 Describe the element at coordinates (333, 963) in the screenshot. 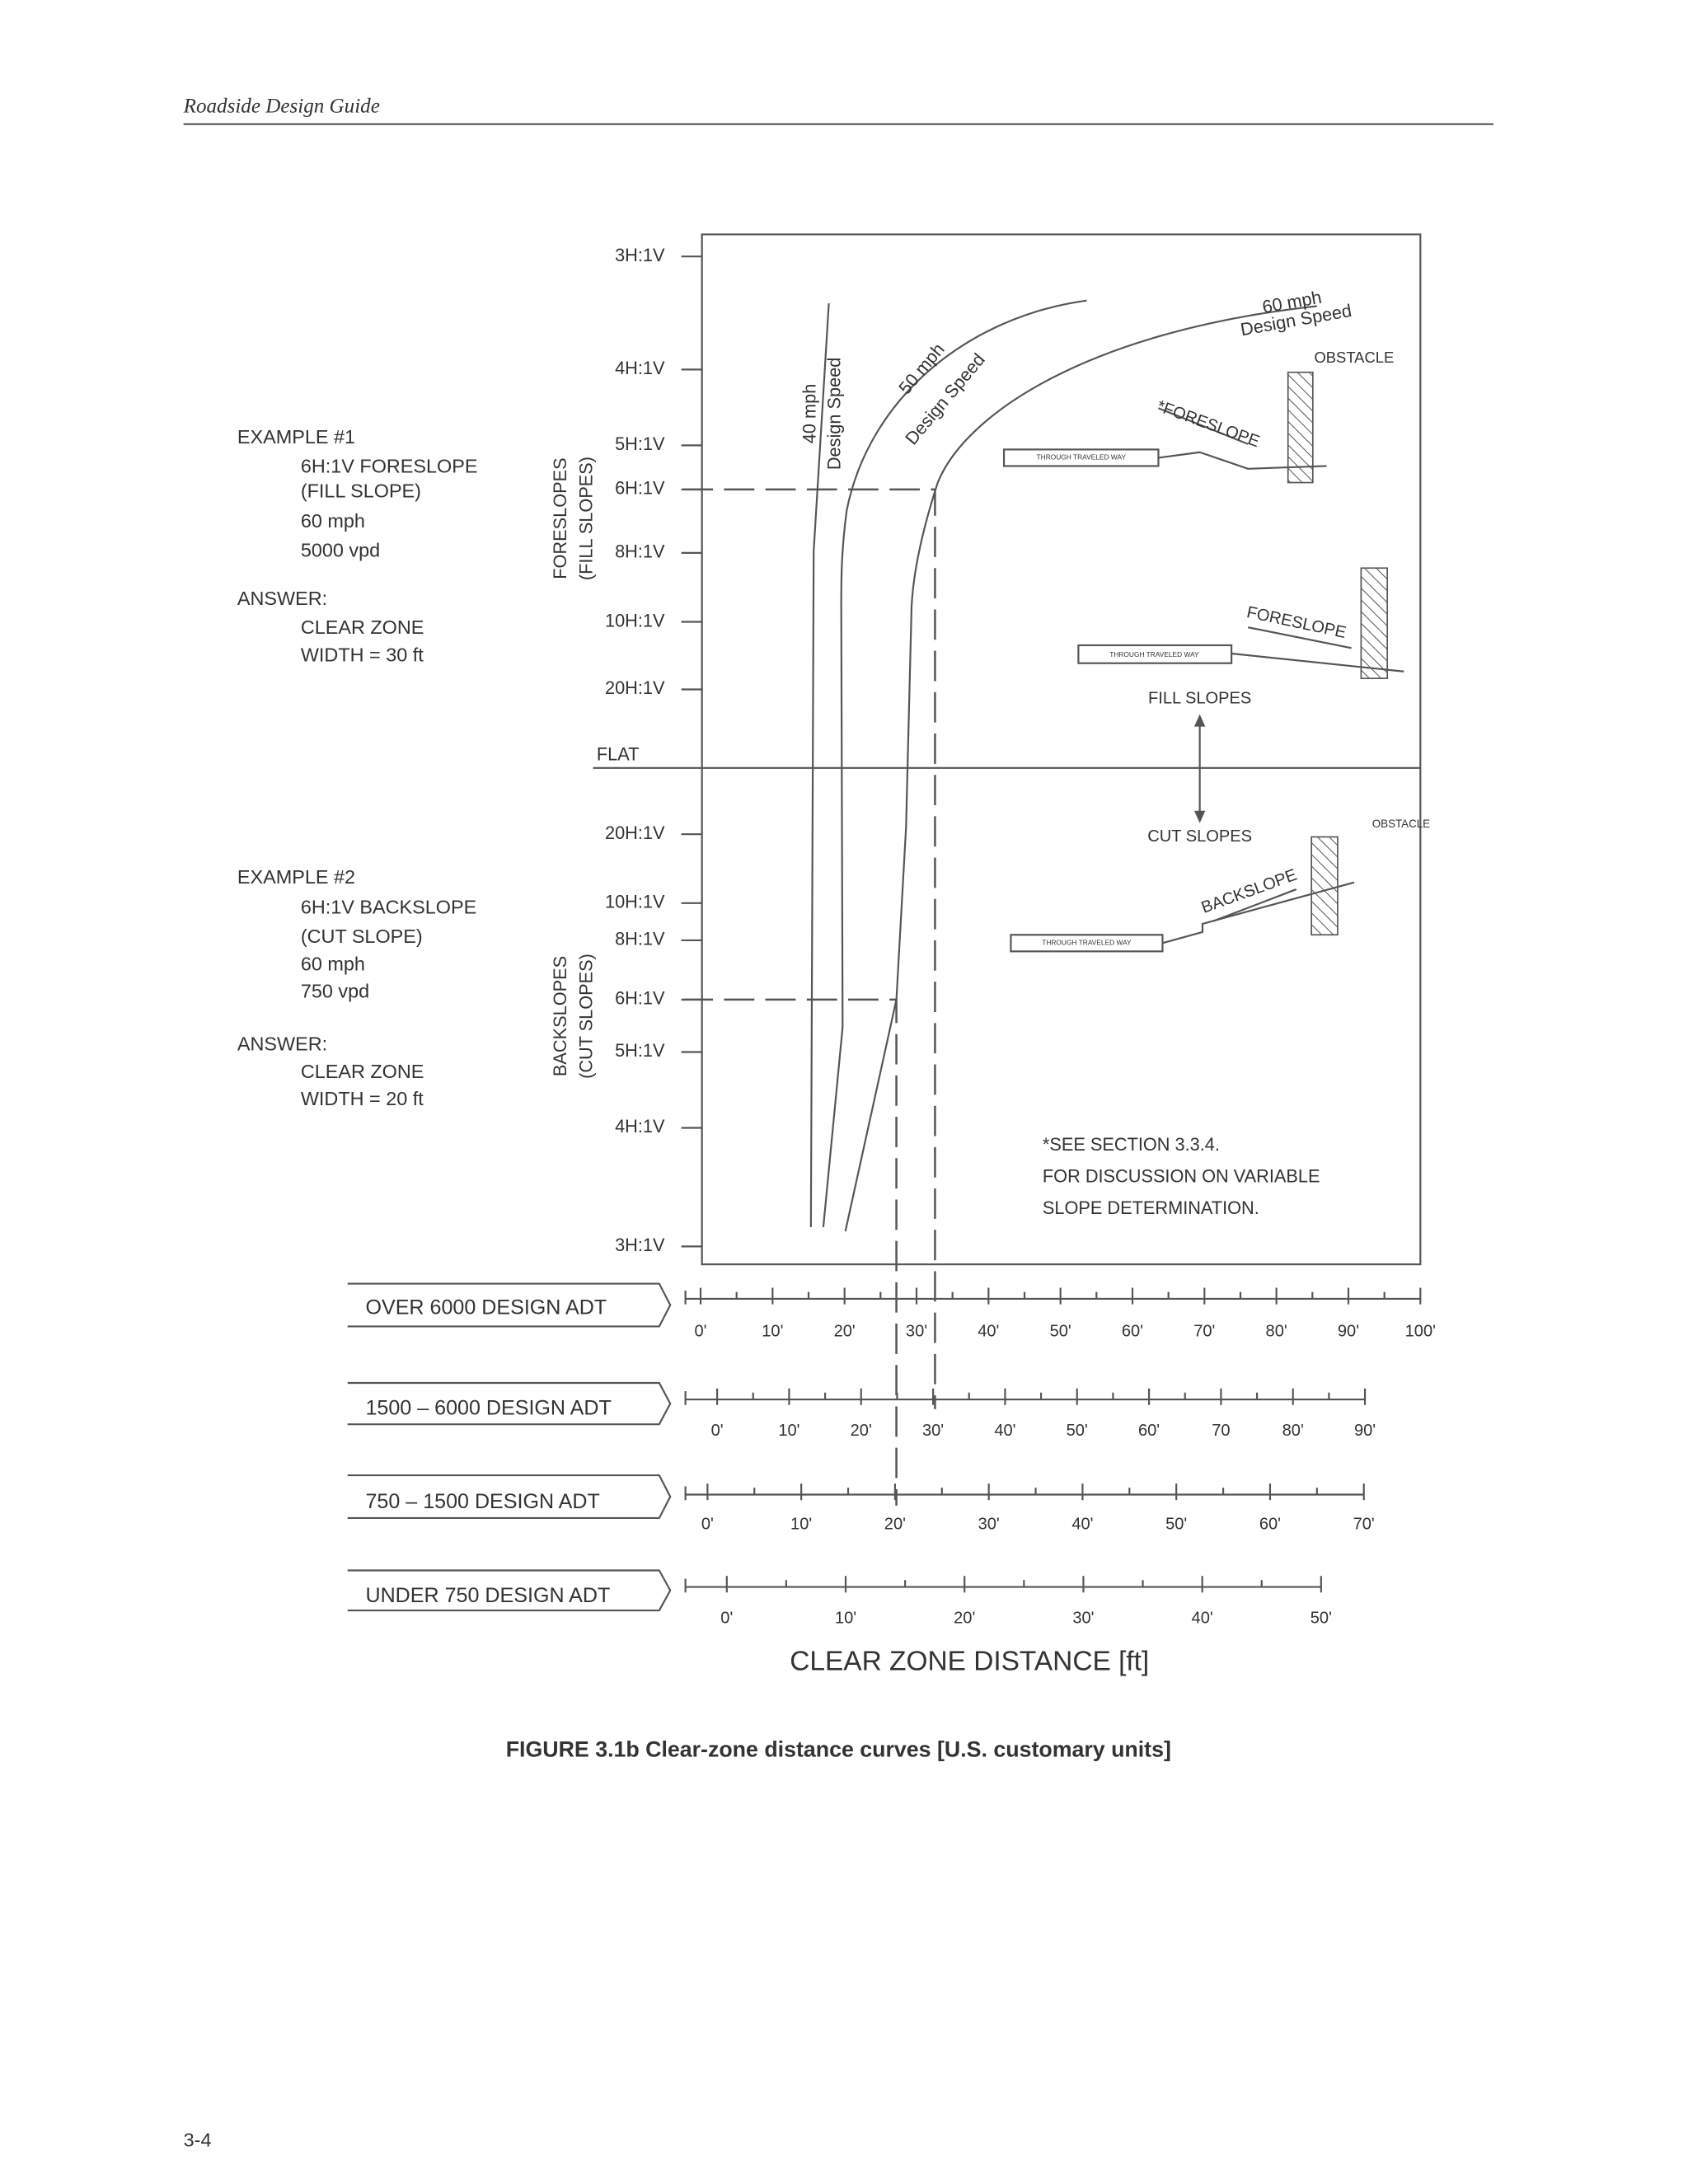

I see `example-detail: 60 mph` at that location.